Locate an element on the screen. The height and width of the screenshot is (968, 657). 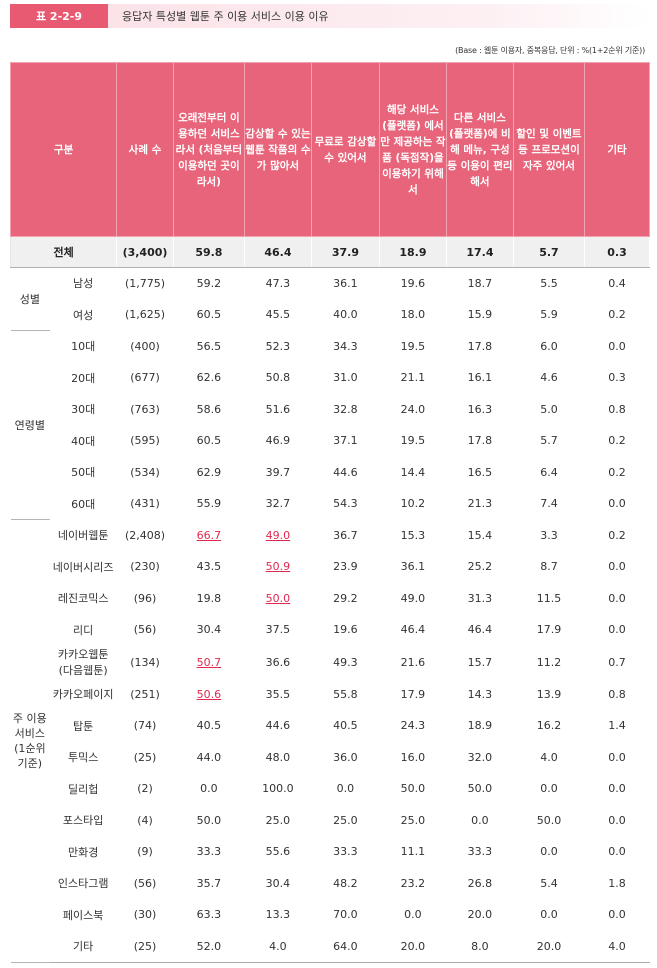
value-cell: 20.0 is located at coordinates (549, 946).